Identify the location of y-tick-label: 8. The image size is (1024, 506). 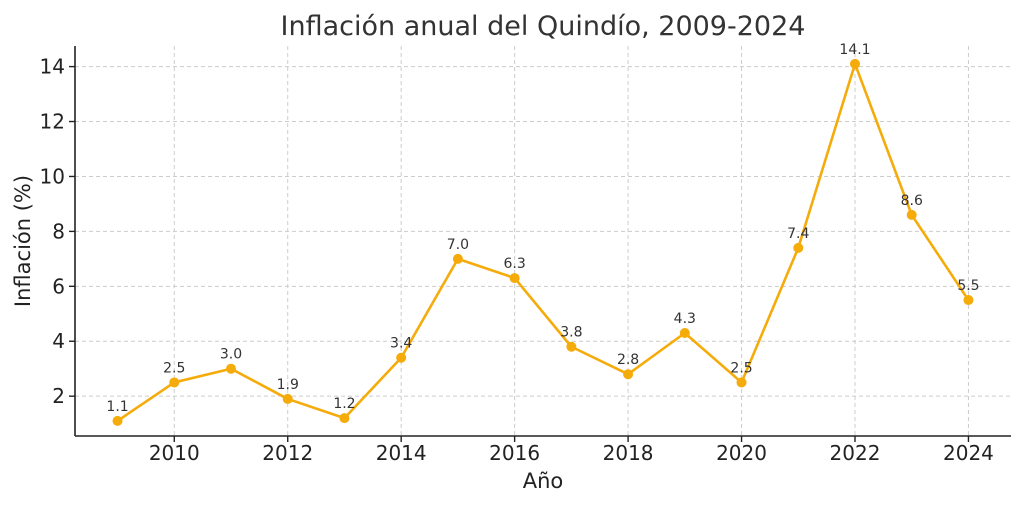
(58, 231).